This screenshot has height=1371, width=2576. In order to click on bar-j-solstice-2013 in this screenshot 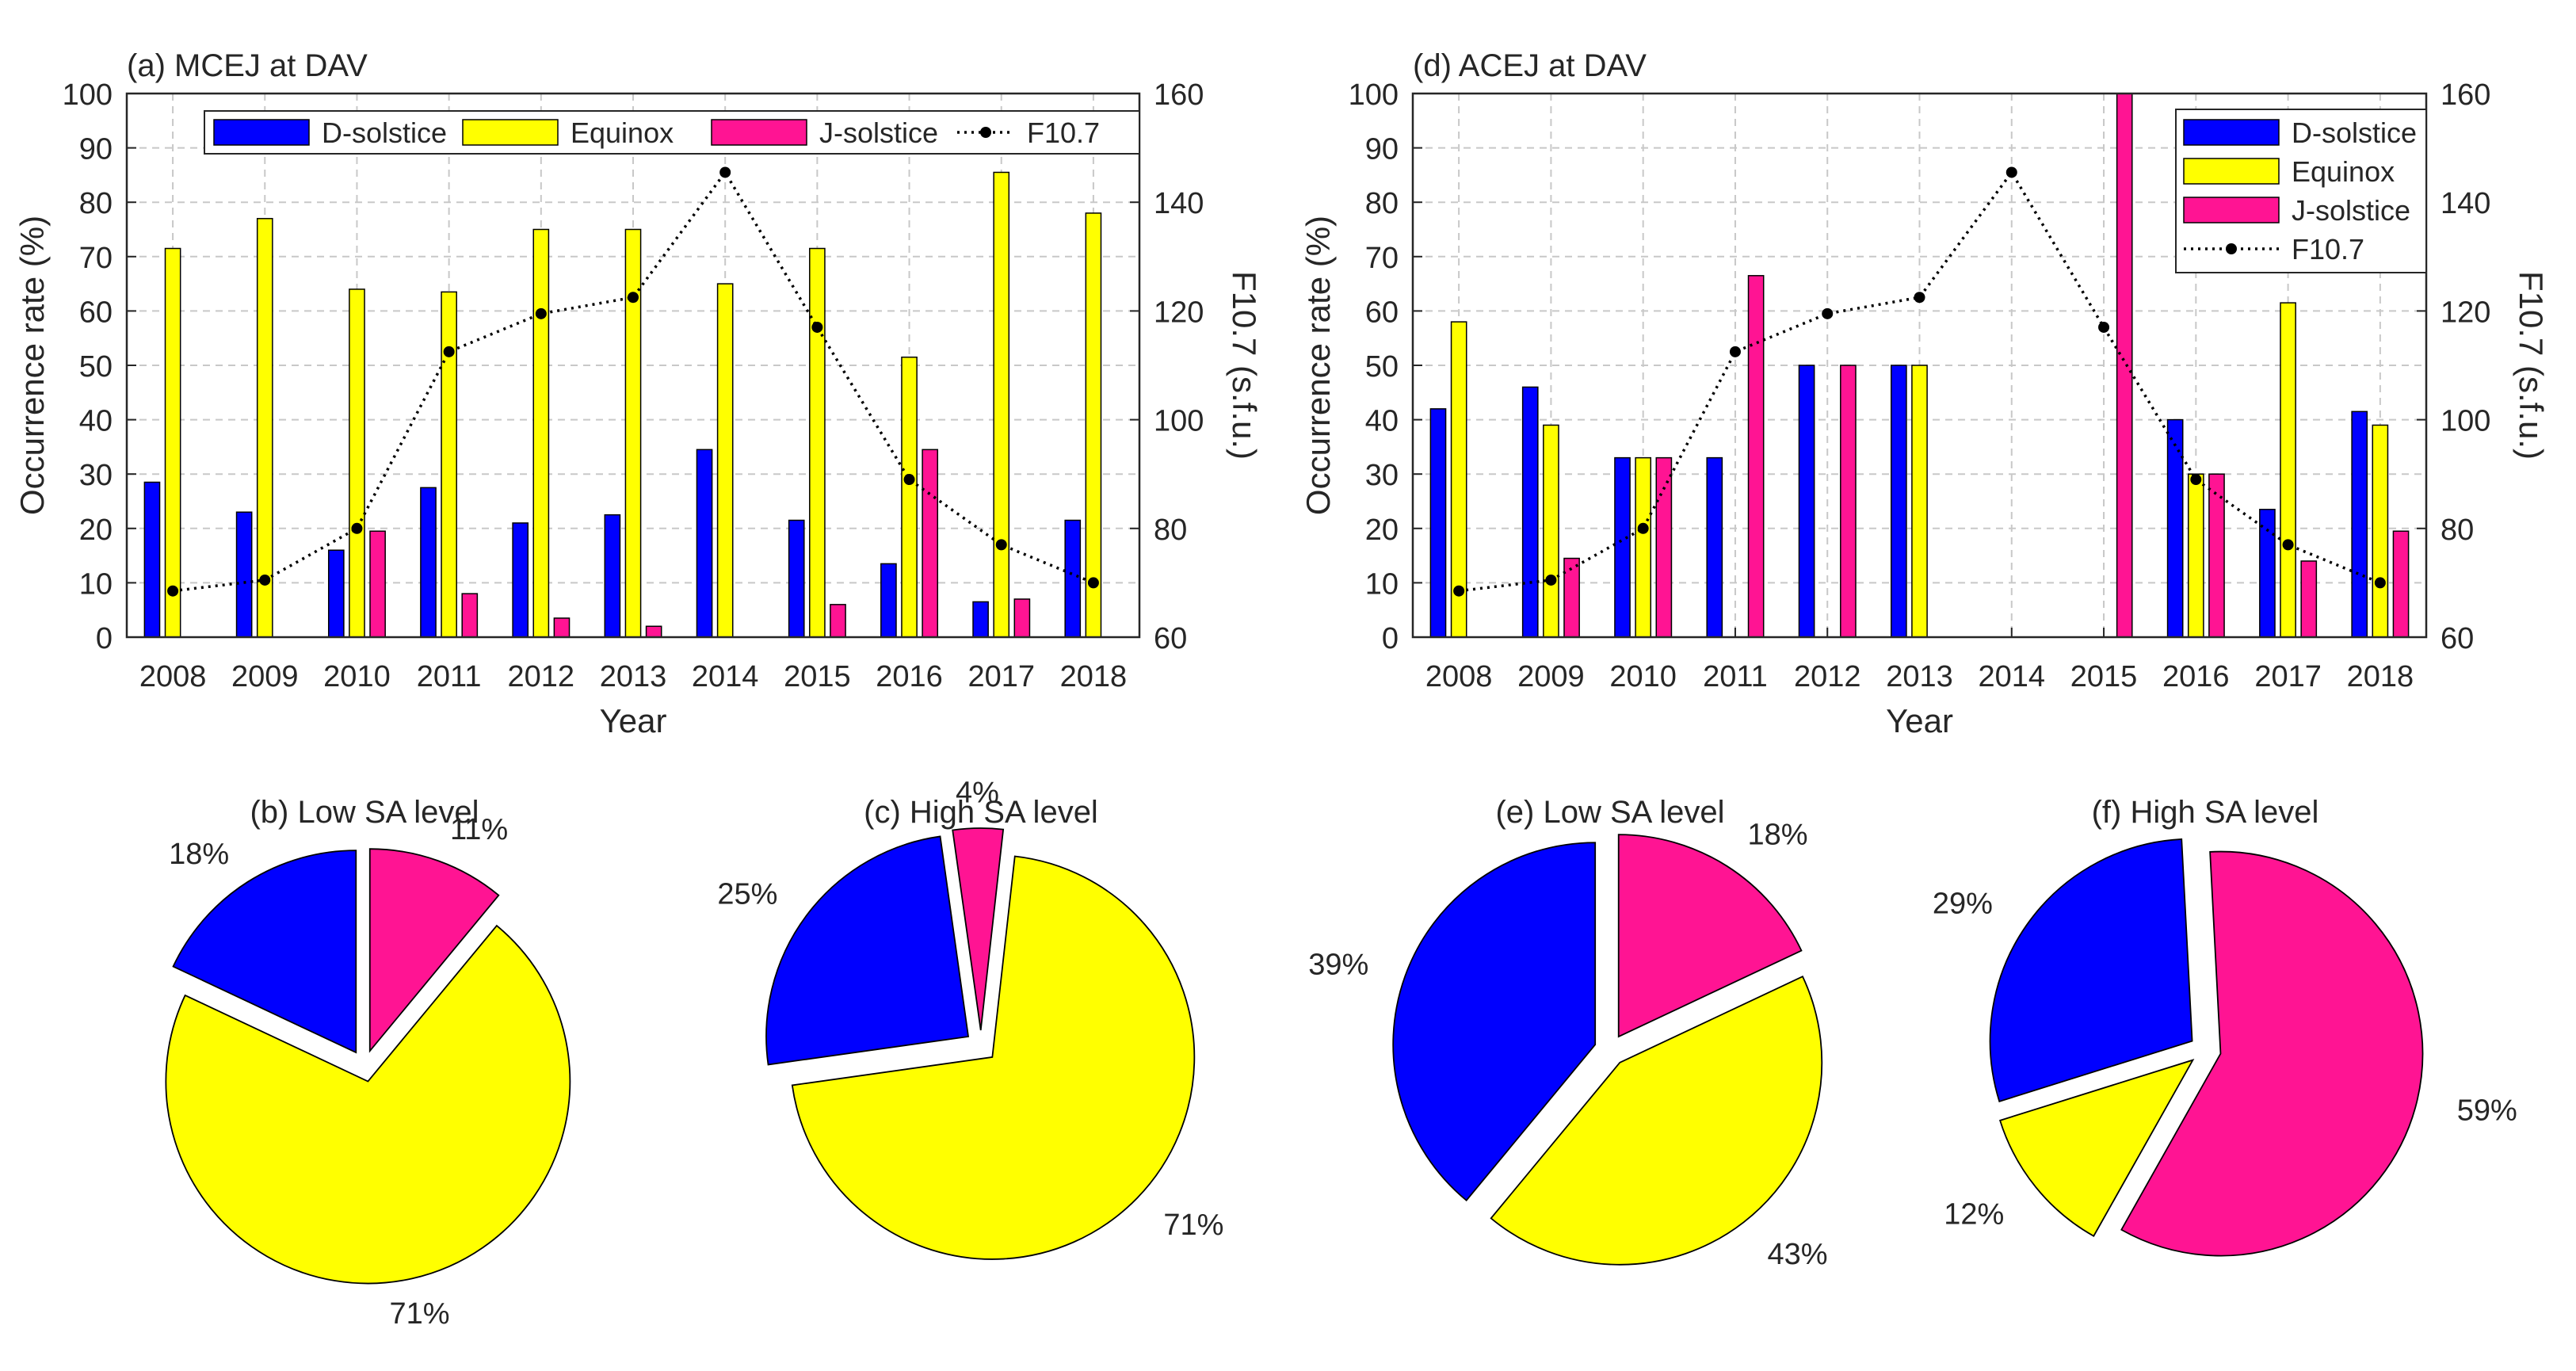, I will do `click(653, 631)`.